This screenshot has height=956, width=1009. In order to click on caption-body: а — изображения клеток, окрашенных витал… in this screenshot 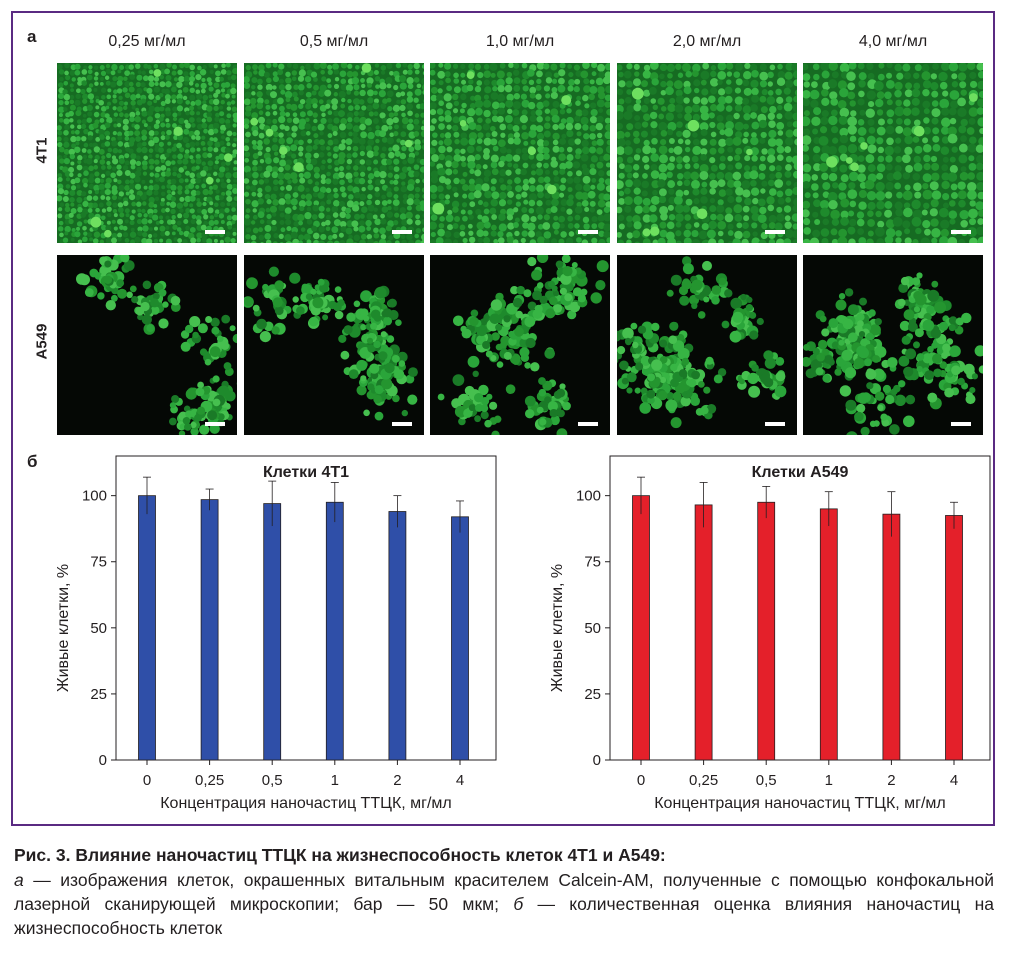, I will do `click(504, 904)`.